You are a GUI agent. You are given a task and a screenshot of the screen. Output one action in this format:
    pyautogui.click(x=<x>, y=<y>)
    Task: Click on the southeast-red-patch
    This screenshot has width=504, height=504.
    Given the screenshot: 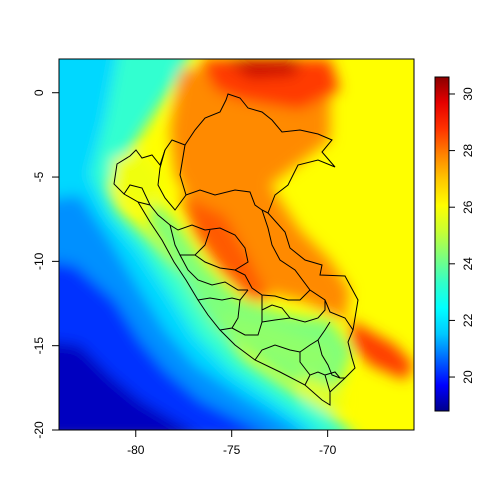 What is the action you would take?
    pyautogui.click(x=382, y=350)
    